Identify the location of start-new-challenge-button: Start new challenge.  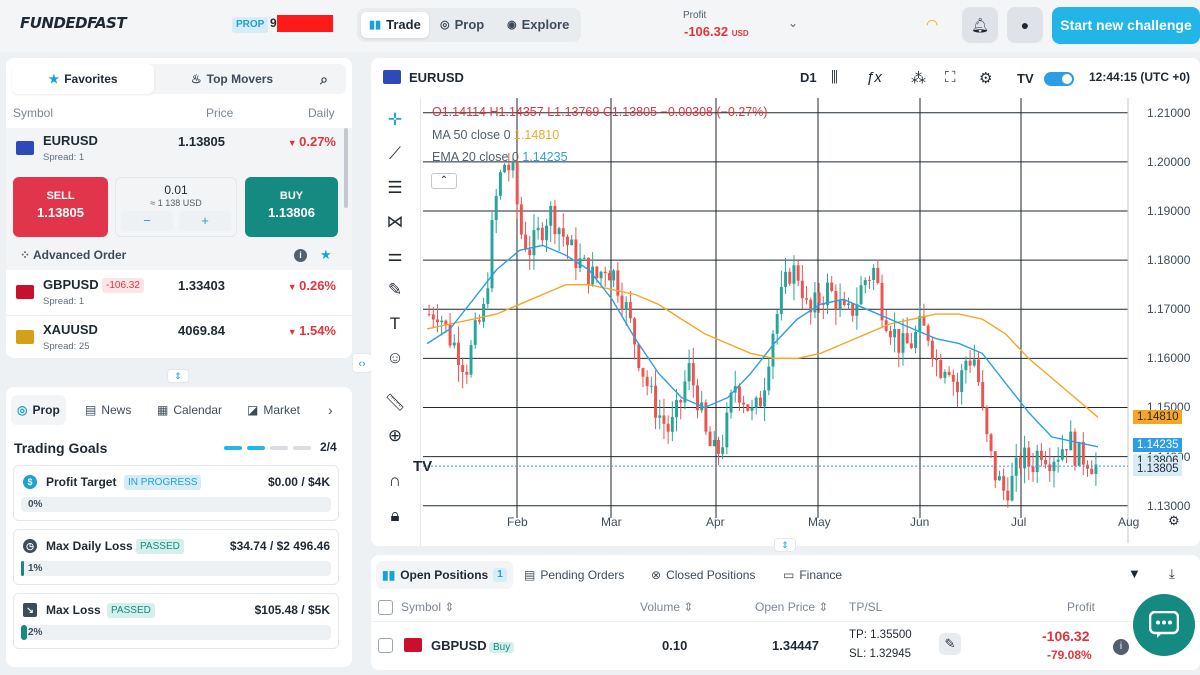
(1126, 25).